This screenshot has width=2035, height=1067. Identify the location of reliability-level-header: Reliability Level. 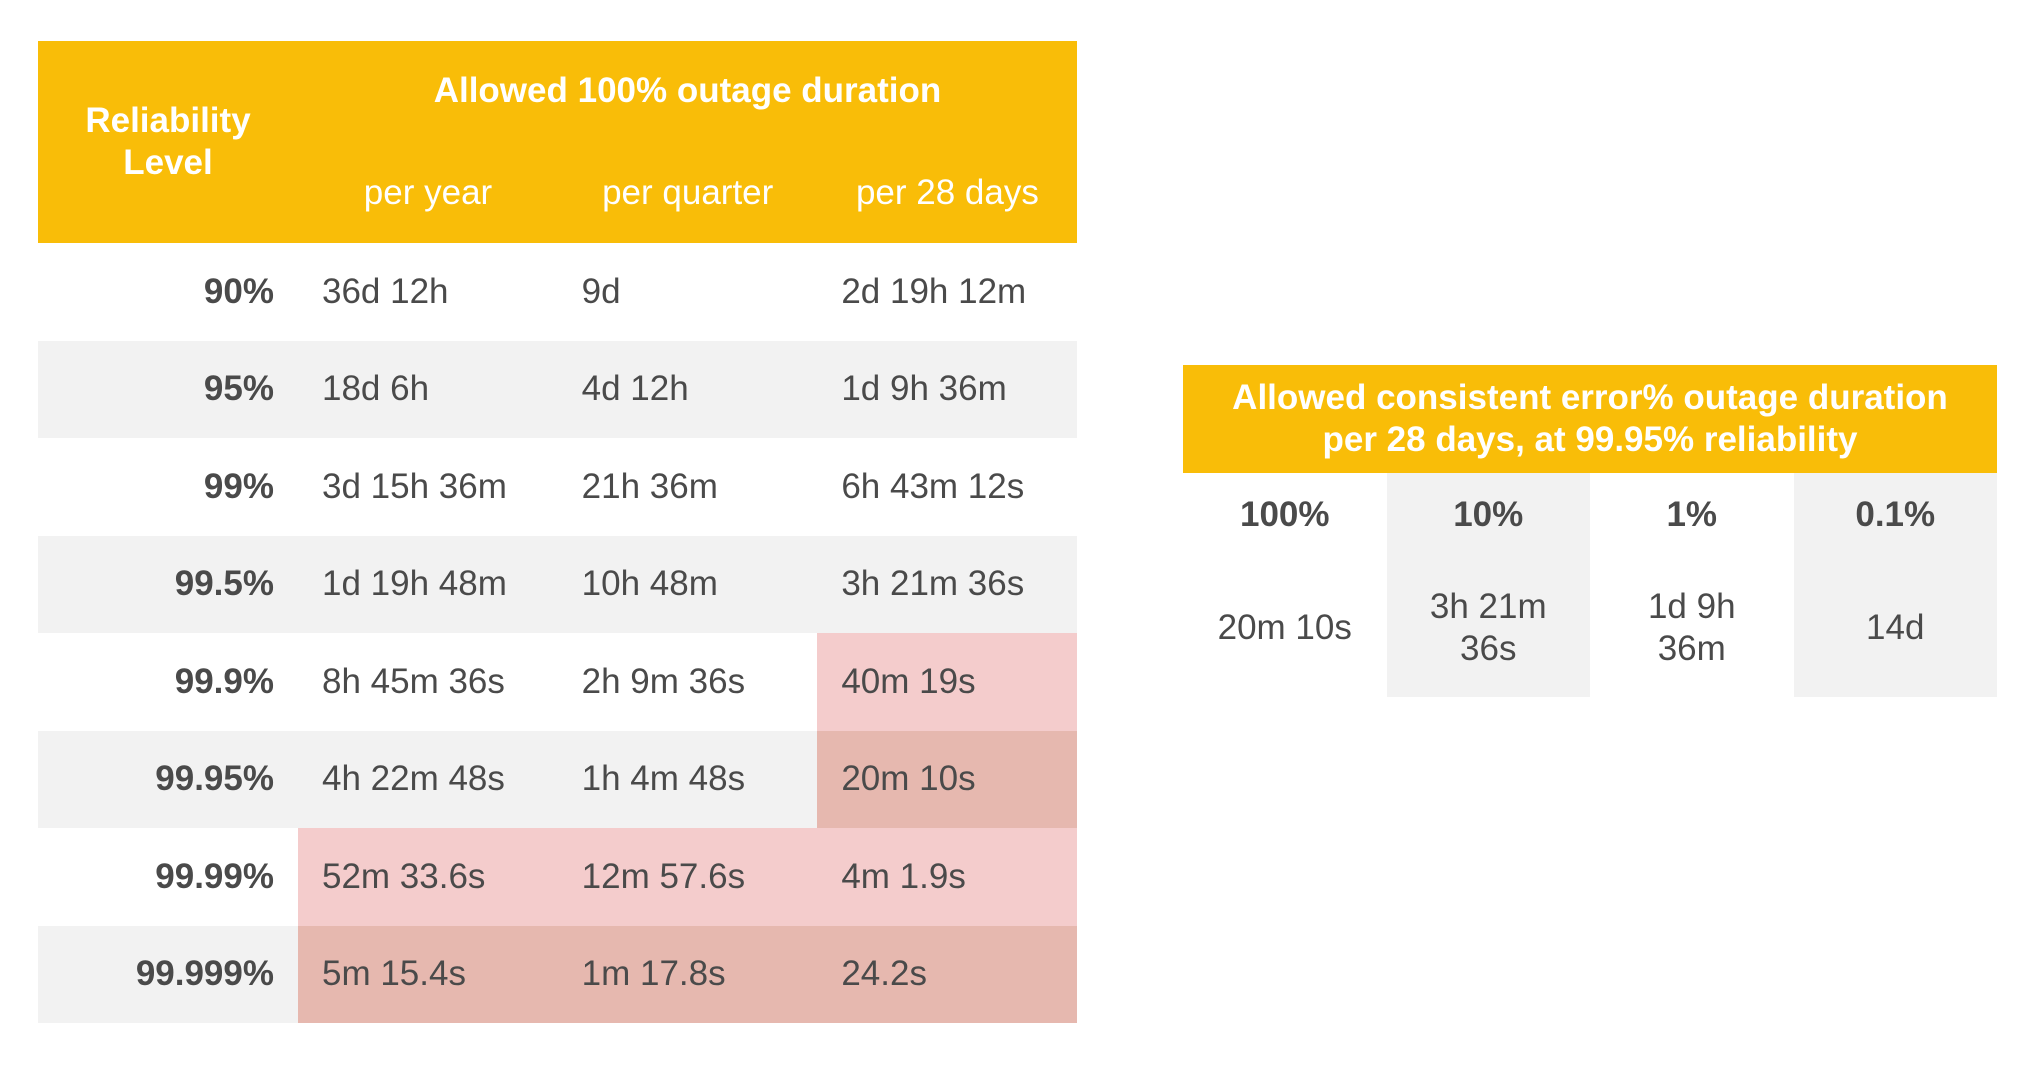
(168, 142).